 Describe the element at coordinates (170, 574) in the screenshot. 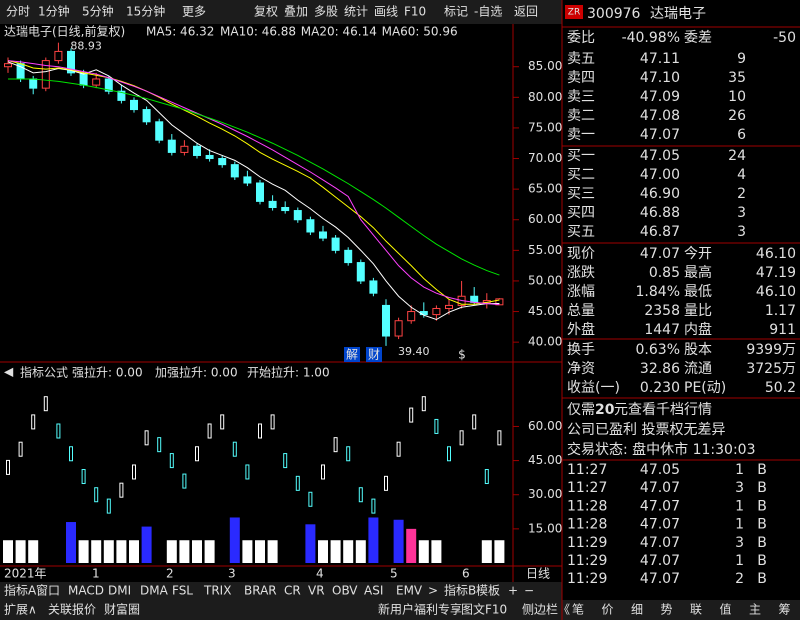

I see `x-label: 2` at that location.